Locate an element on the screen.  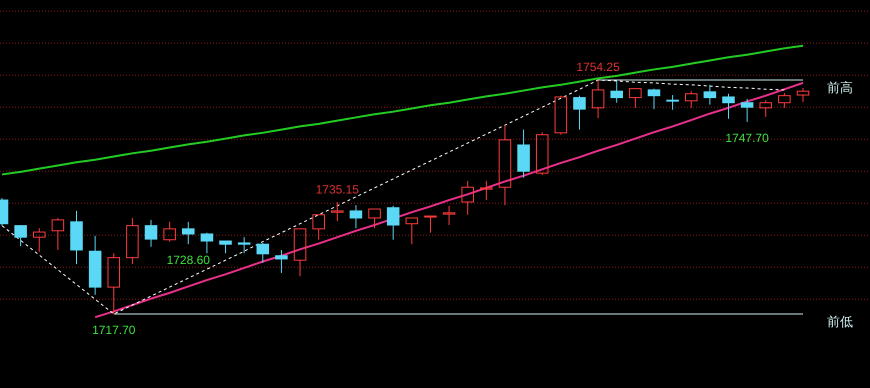
annotation: 1728.60 is located at coordinates (188, 260).